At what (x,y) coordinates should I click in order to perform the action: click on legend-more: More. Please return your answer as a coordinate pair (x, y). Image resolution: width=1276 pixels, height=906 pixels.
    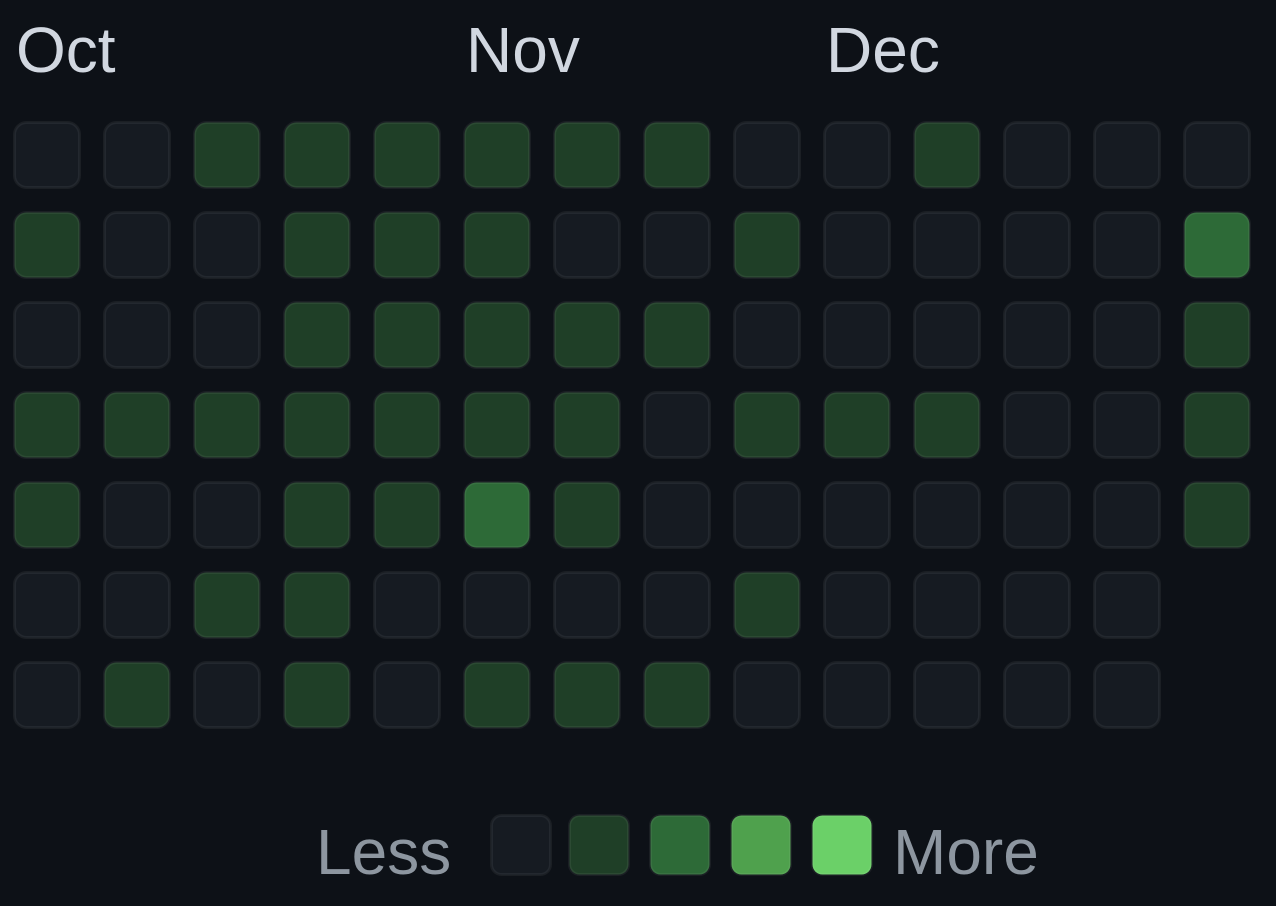
    Looking at the image, I should click on (966, 852).